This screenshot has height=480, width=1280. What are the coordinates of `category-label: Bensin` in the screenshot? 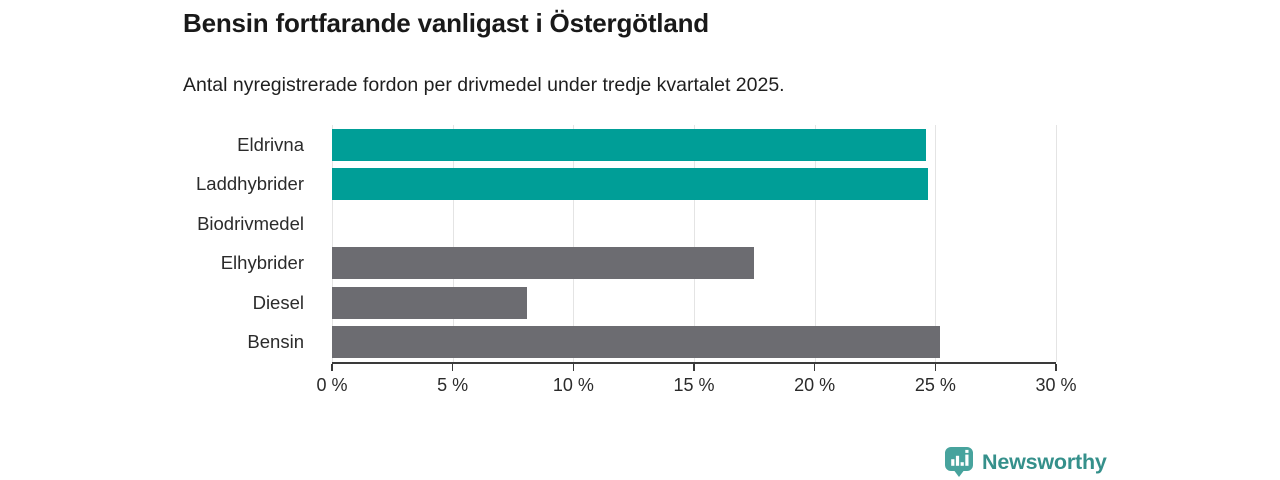 It's located at (275, 342).